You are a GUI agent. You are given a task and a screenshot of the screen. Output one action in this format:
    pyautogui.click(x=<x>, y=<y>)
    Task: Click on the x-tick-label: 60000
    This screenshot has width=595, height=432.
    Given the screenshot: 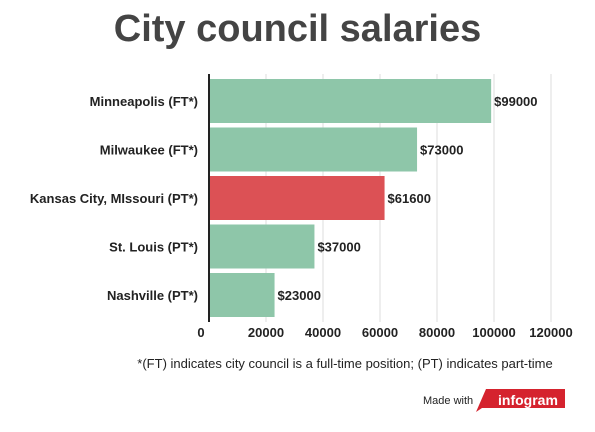 What is the action you would take?
    pyautogui.click(x=380, y=332)
    